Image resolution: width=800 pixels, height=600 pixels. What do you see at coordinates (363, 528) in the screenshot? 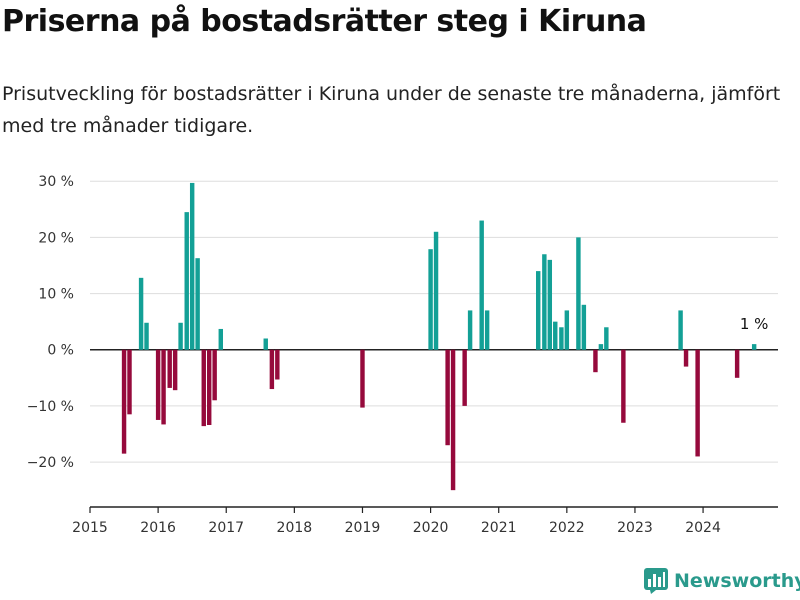
I see `x-tick-label: 2019` at bounding box center [363, 528].